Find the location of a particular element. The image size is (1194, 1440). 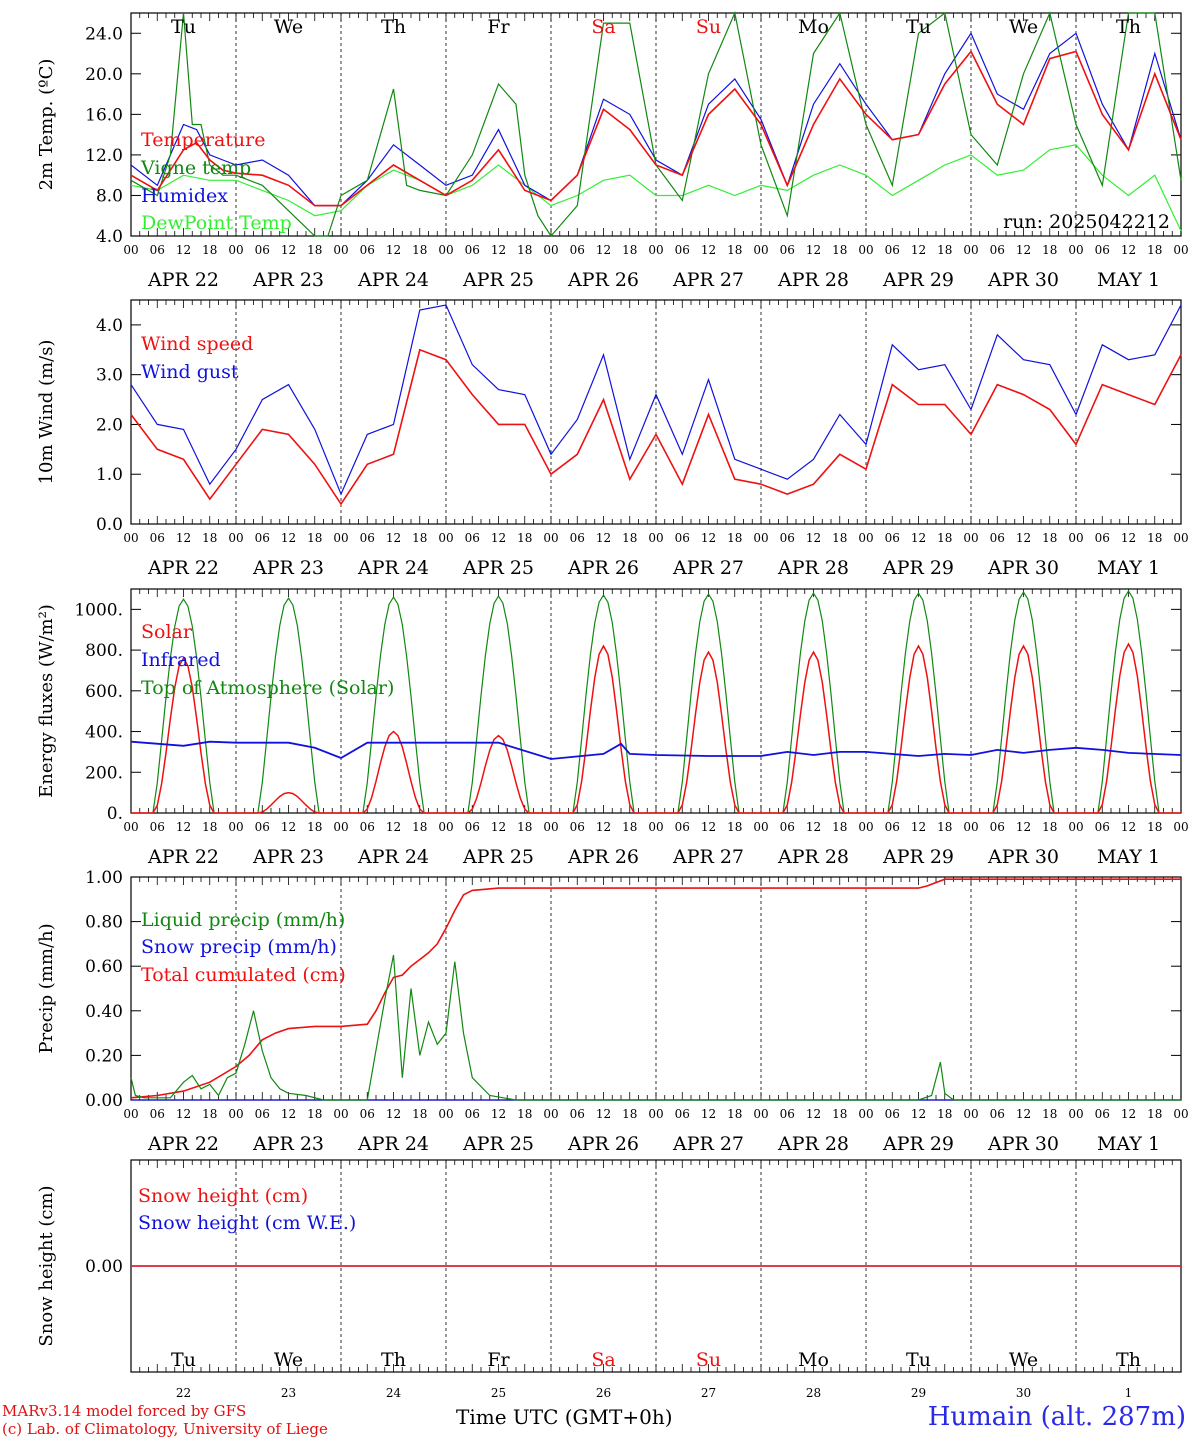

weekday-label: Tu is located at coordinates (918, 1360).